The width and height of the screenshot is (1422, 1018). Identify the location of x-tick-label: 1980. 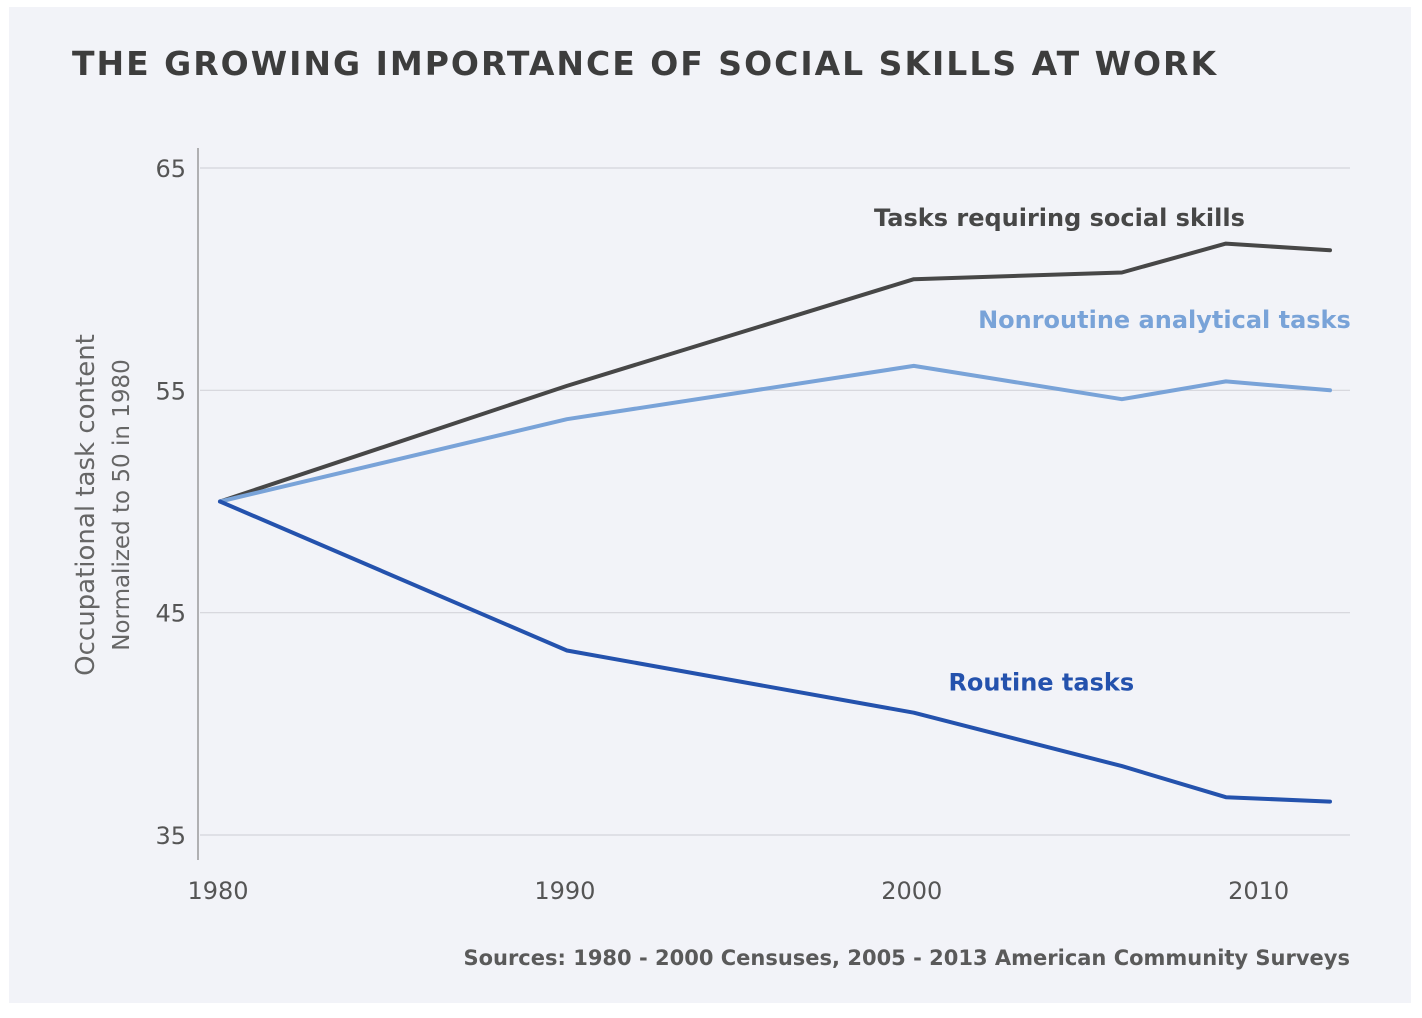
(217, 891).